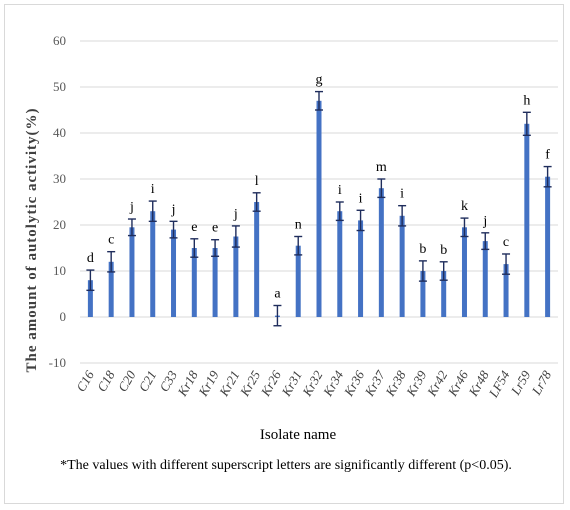 The width and height of the screenshot is (570, 510). Describe the element at coordinates (132, 272) in the screenshot. I see `bar-C20` at that location.